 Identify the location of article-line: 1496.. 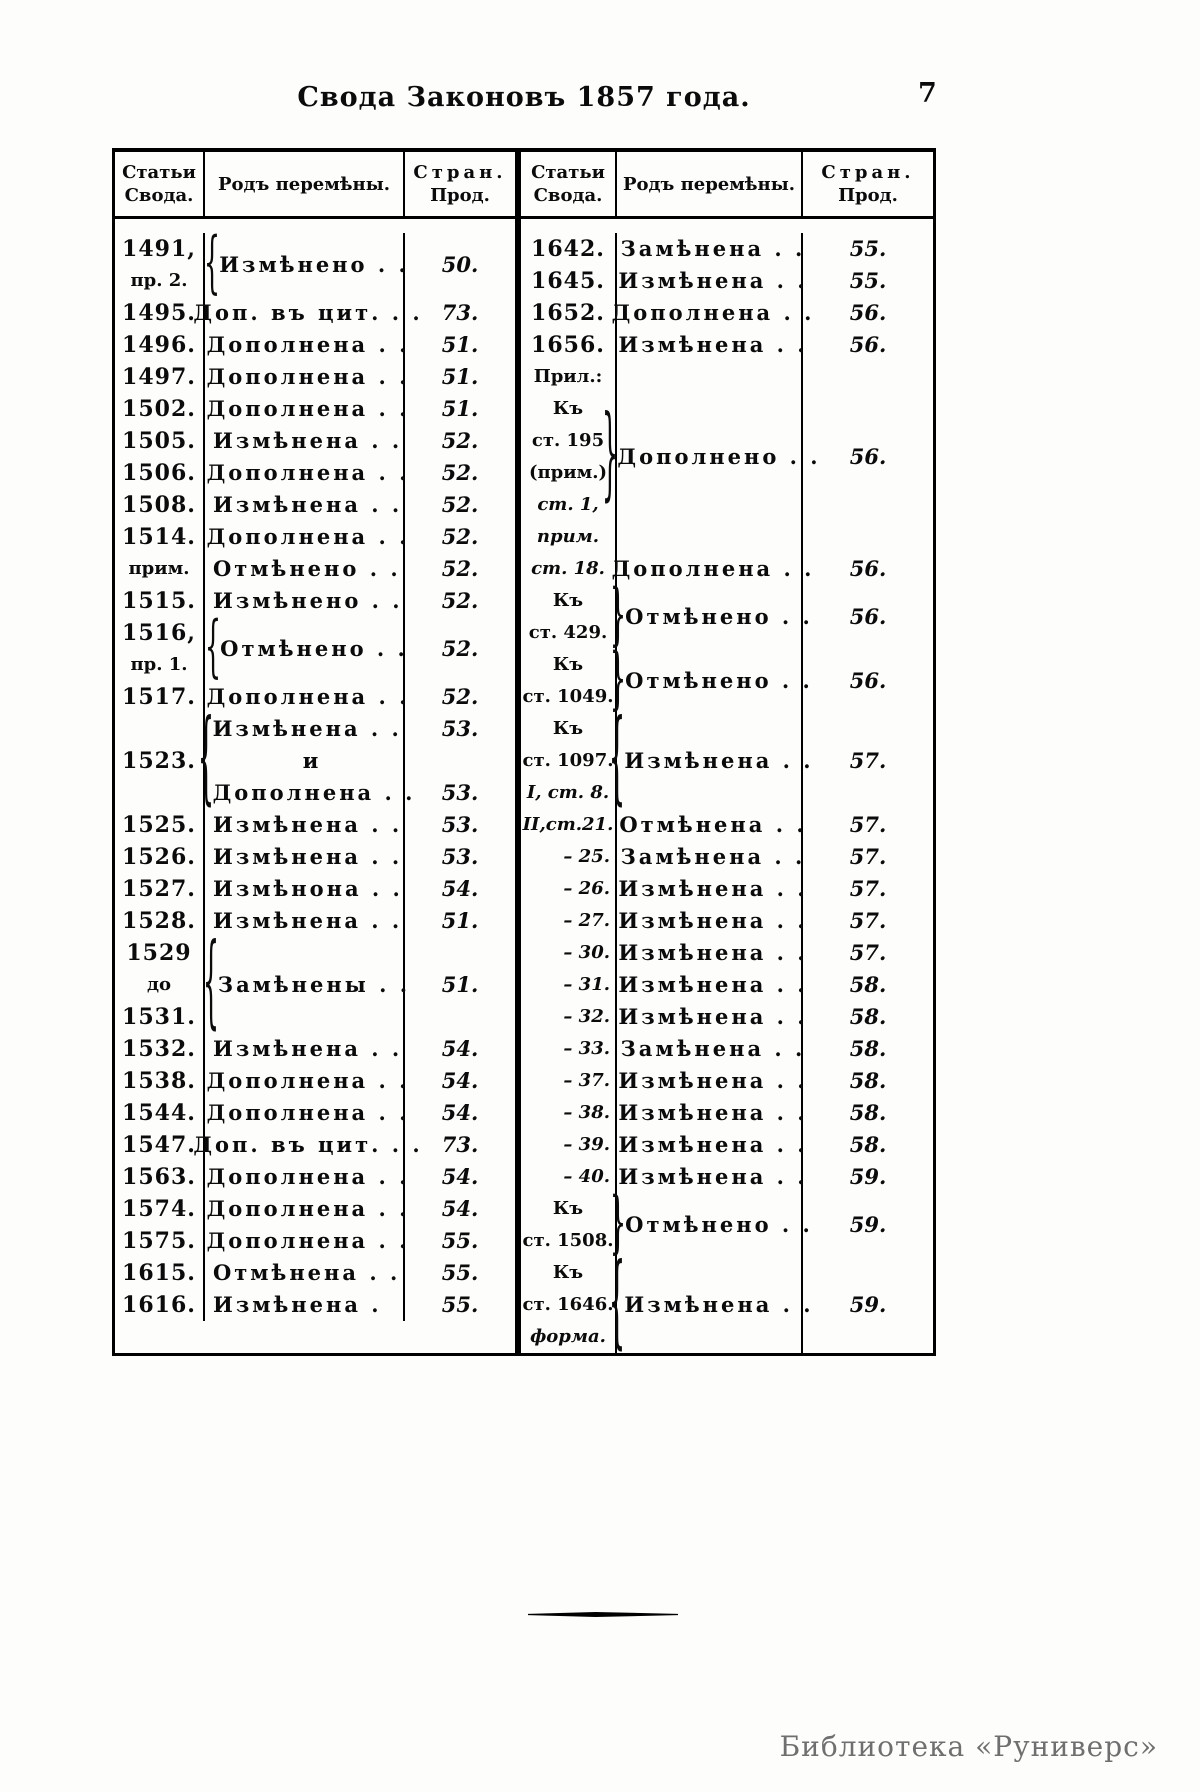
(159, 345).